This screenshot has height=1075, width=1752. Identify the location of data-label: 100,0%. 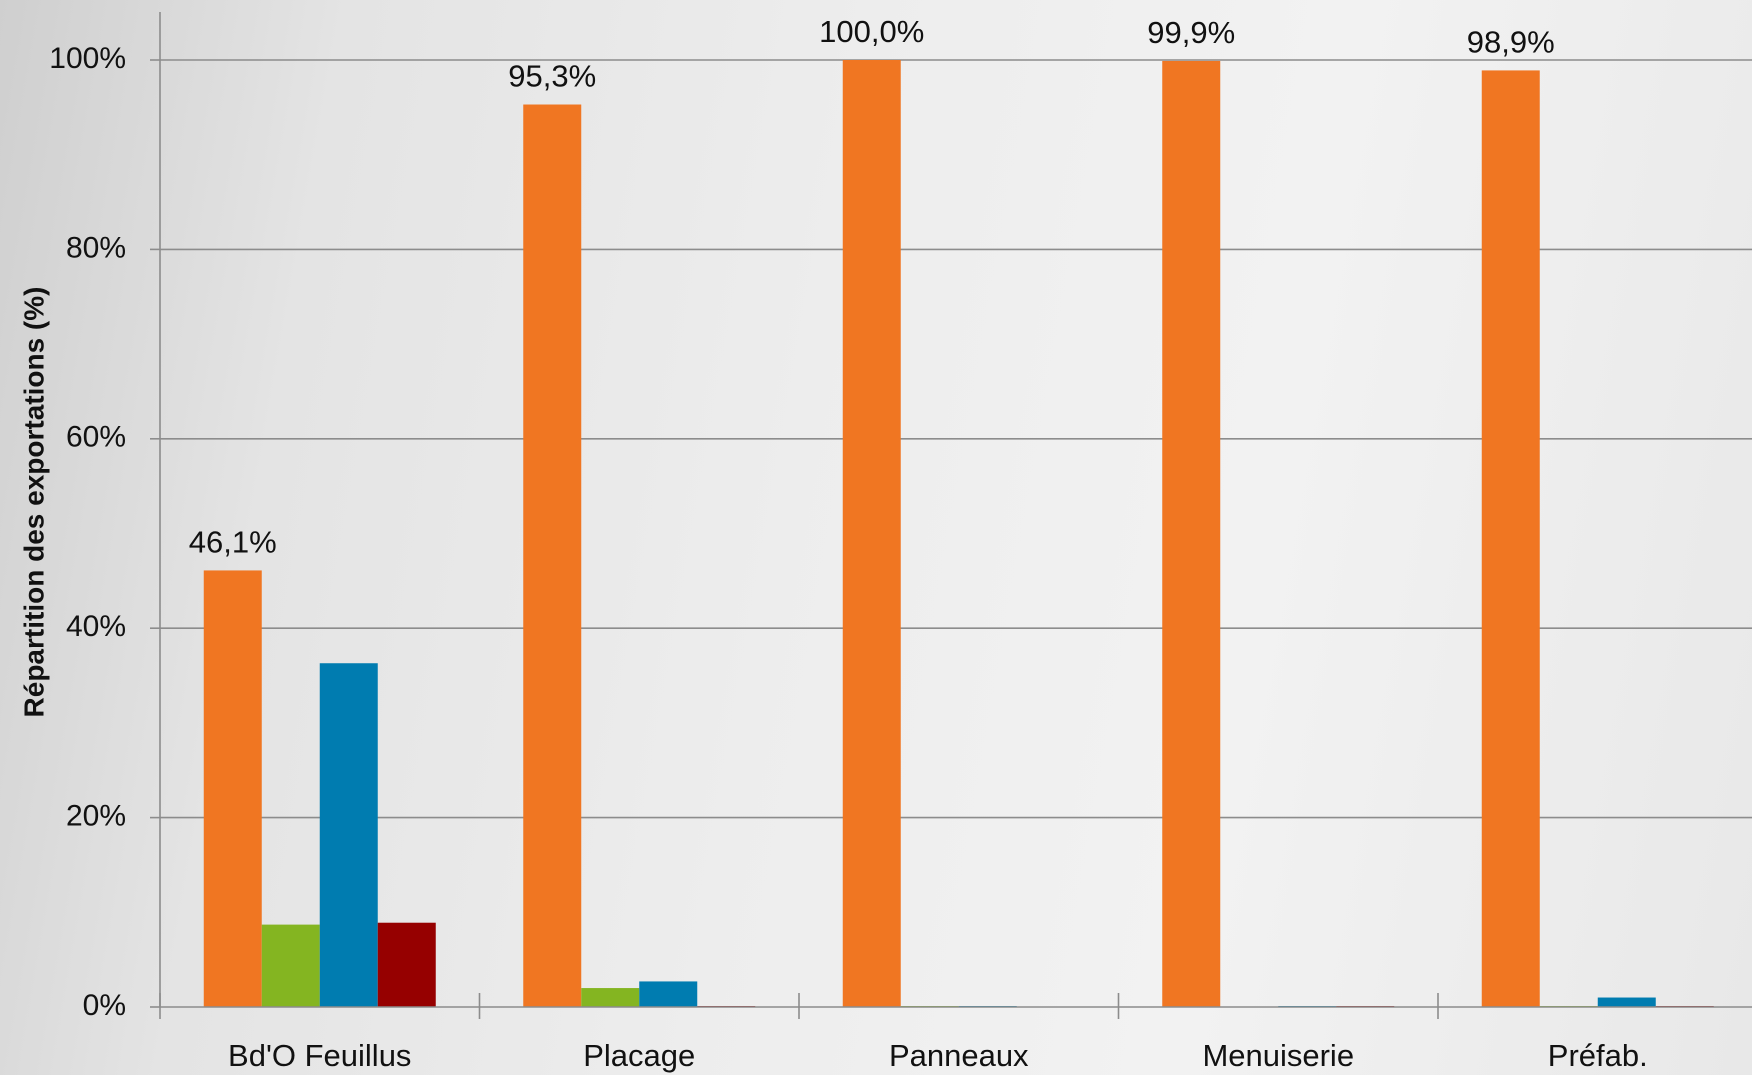
(871, 31).